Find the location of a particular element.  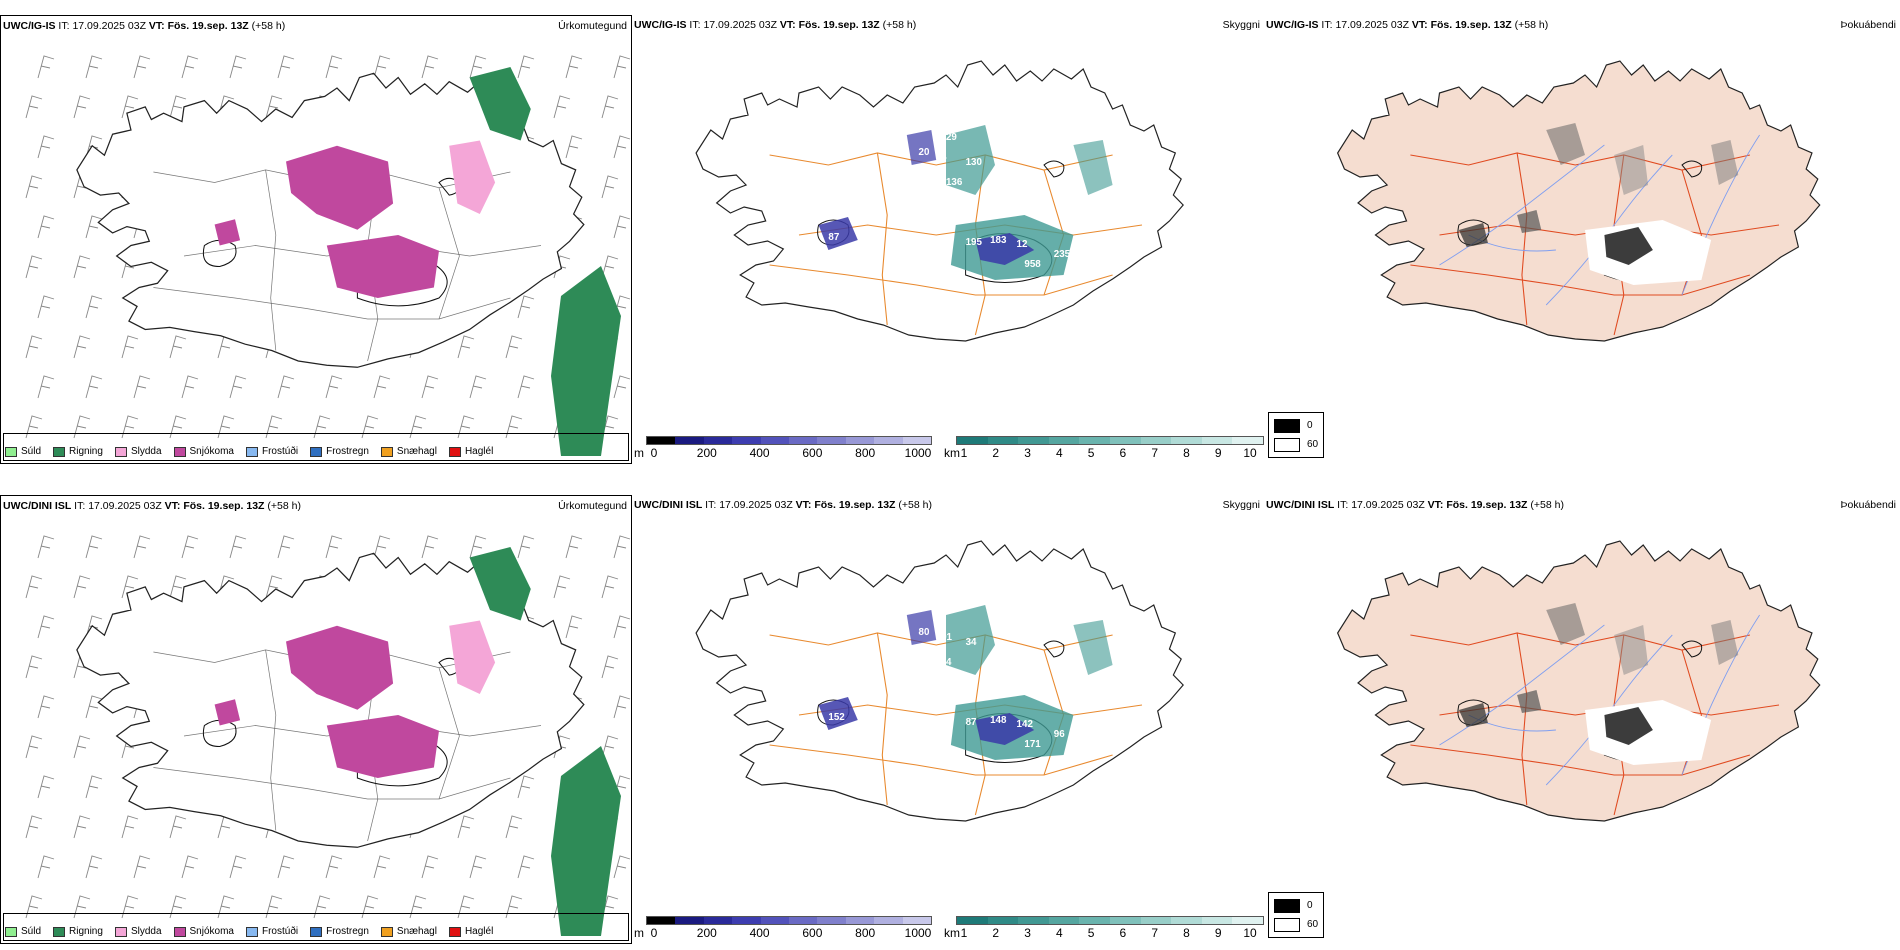

cloud-height-label: 958 is located at coordinates (1032, 264).